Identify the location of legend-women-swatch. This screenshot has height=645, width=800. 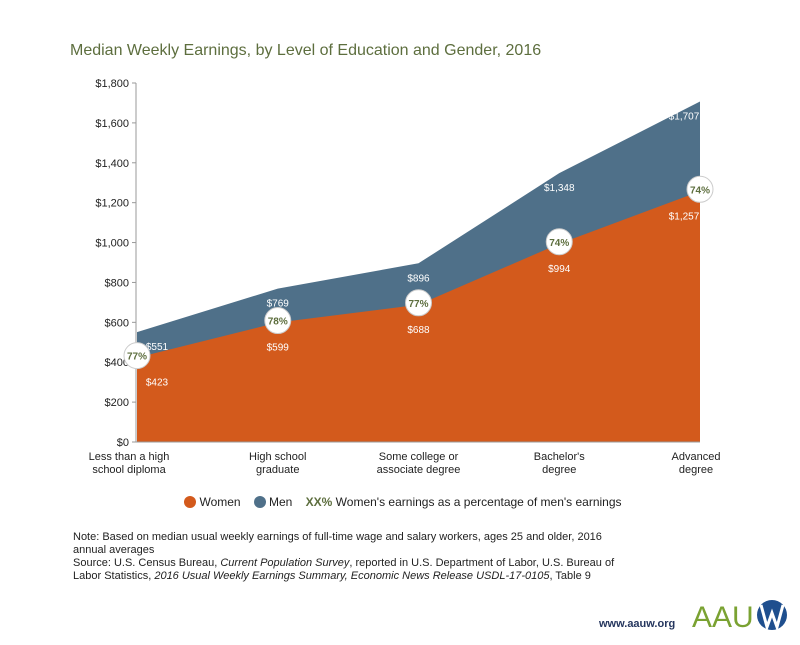
(190, 501).